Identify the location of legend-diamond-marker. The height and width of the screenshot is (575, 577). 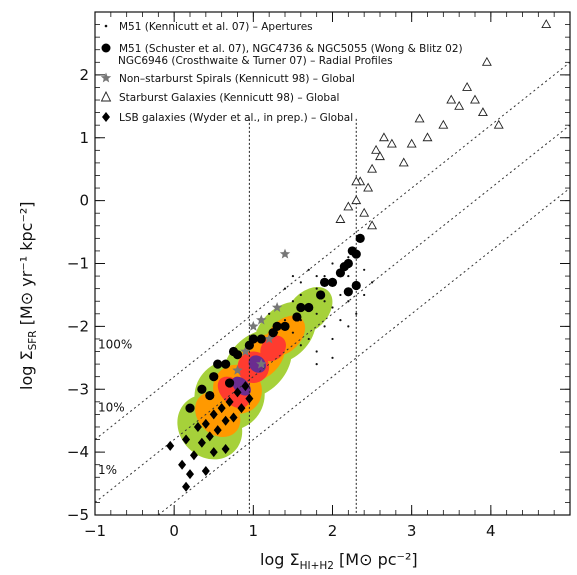
(106, 117).